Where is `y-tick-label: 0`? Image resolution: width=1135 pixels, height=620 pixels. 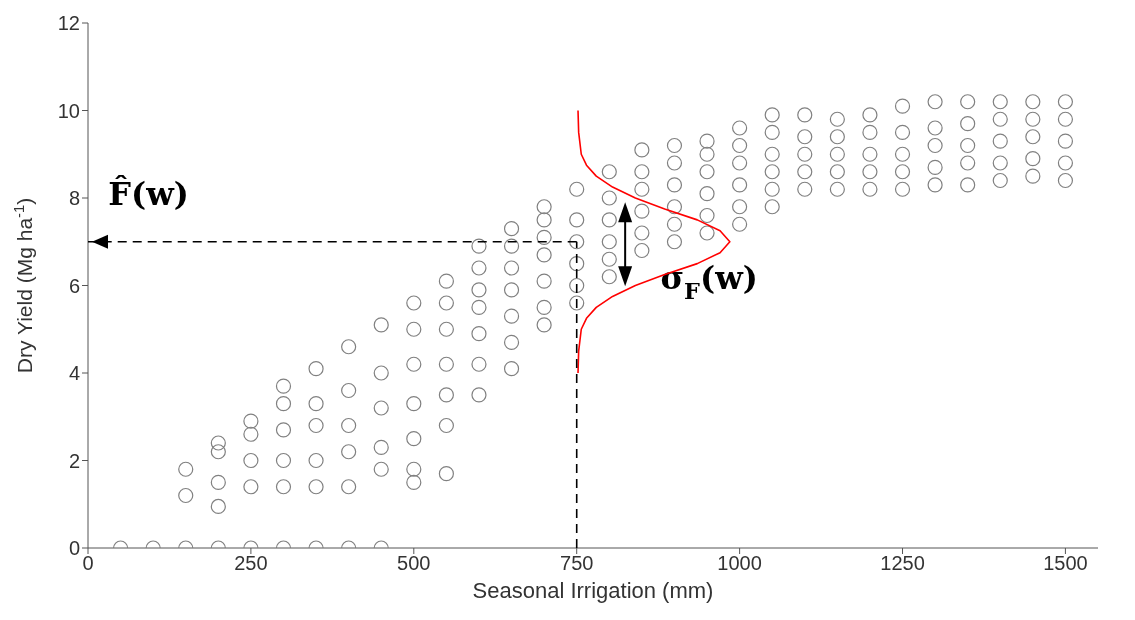 y-tick-label: 0 is located at coordinates (74, 548).